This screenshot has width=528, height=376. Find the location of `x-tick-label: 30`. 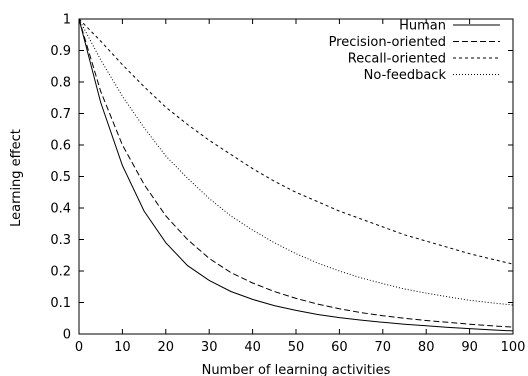

x-tick-label: 30 is located at coordinates (209, 347).